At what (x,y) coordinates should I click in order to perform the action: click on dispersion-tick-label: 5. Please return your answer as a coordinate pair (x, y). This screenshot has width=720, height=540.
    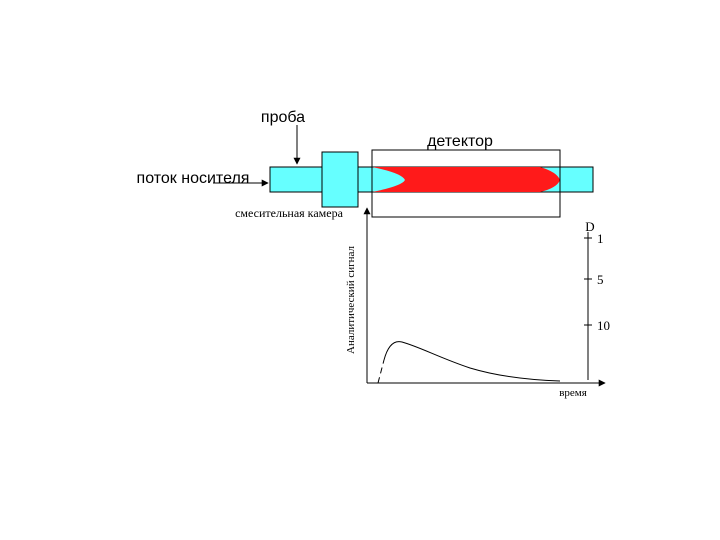
    Looking at the image, I should click on (600, 279).